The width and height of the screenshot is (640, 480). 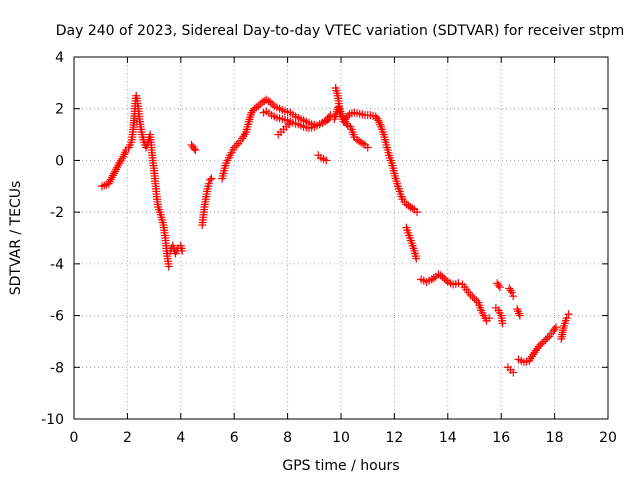 What do you see at coordinates (180, 438) in the screenshot?
I see `x-tick-label: 4` at bounding box center [180, 438].